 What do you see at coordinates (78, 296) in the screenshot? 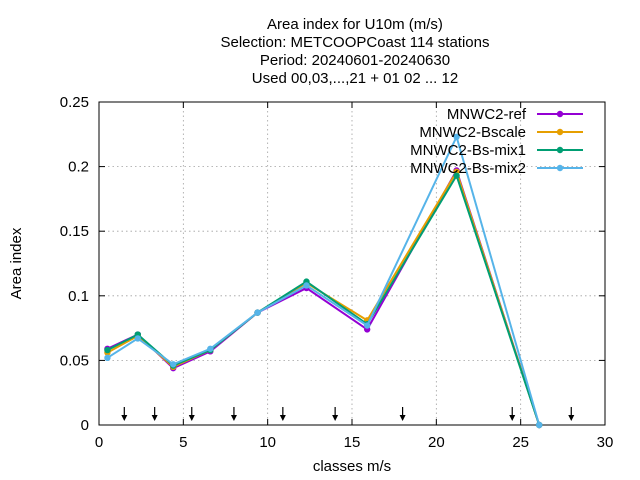
I see `y-tick-label: 0.1` at bounding box center [78, 296].